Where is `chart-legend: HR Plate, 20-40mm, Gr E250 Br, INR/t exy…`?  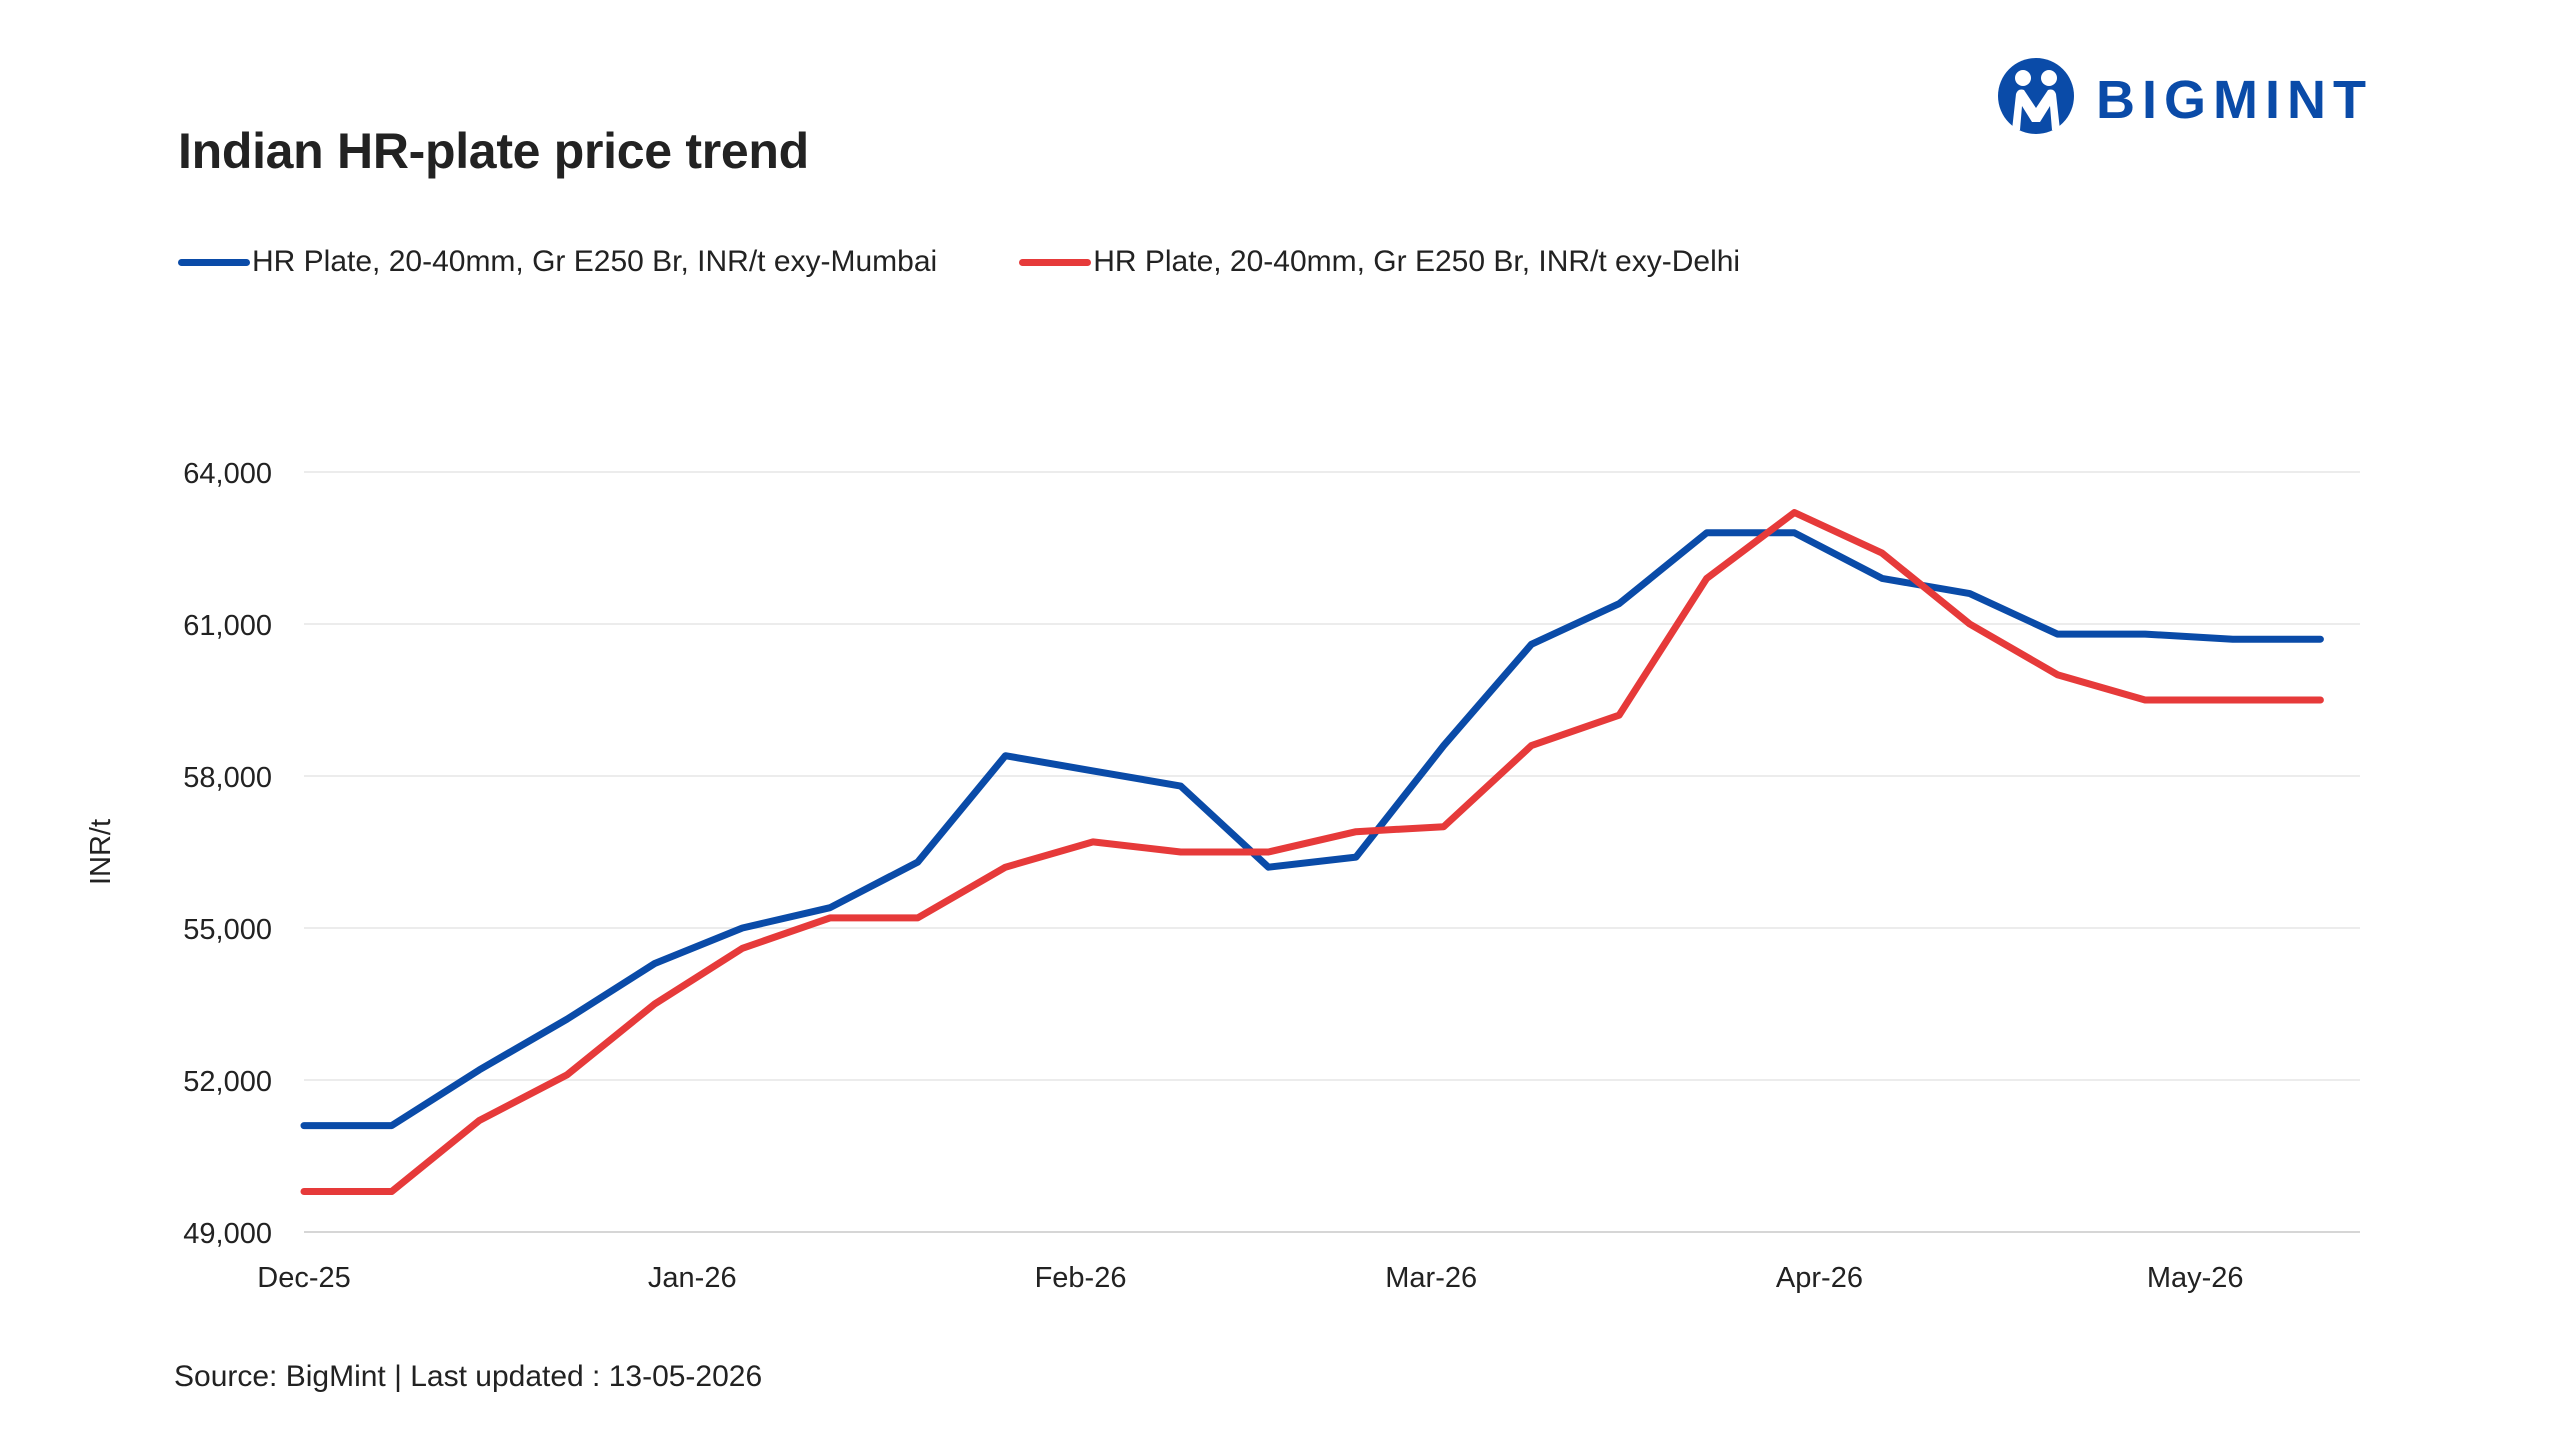
chart-legend: HR Plate, 20-40mm, Gr E250 Br, INR/t exy… is located at coordinates (959, 262).